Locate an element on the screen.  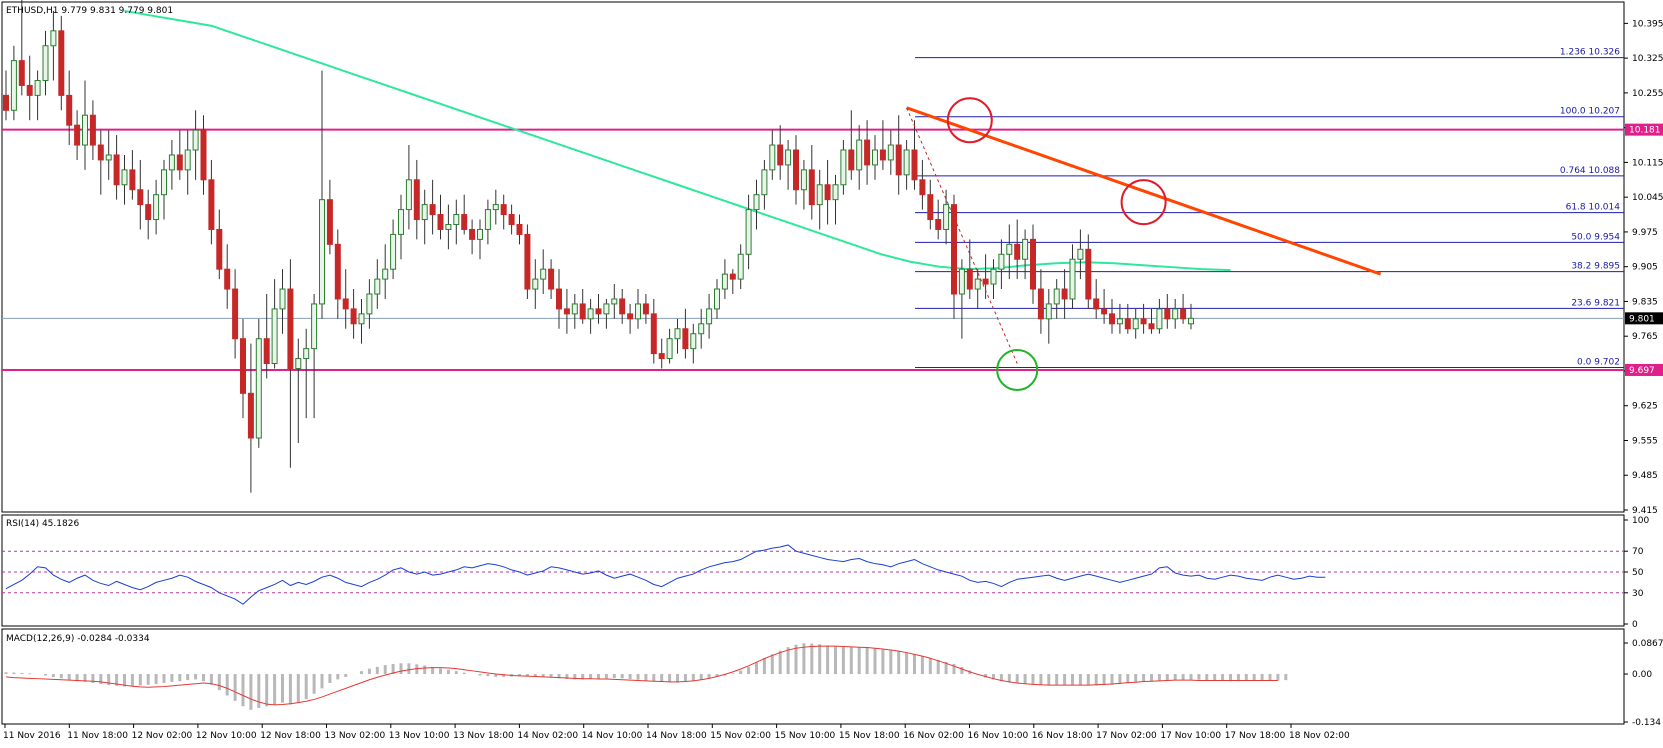
macd-tick-label: -0.134 is located at coordinates (1646, 723).